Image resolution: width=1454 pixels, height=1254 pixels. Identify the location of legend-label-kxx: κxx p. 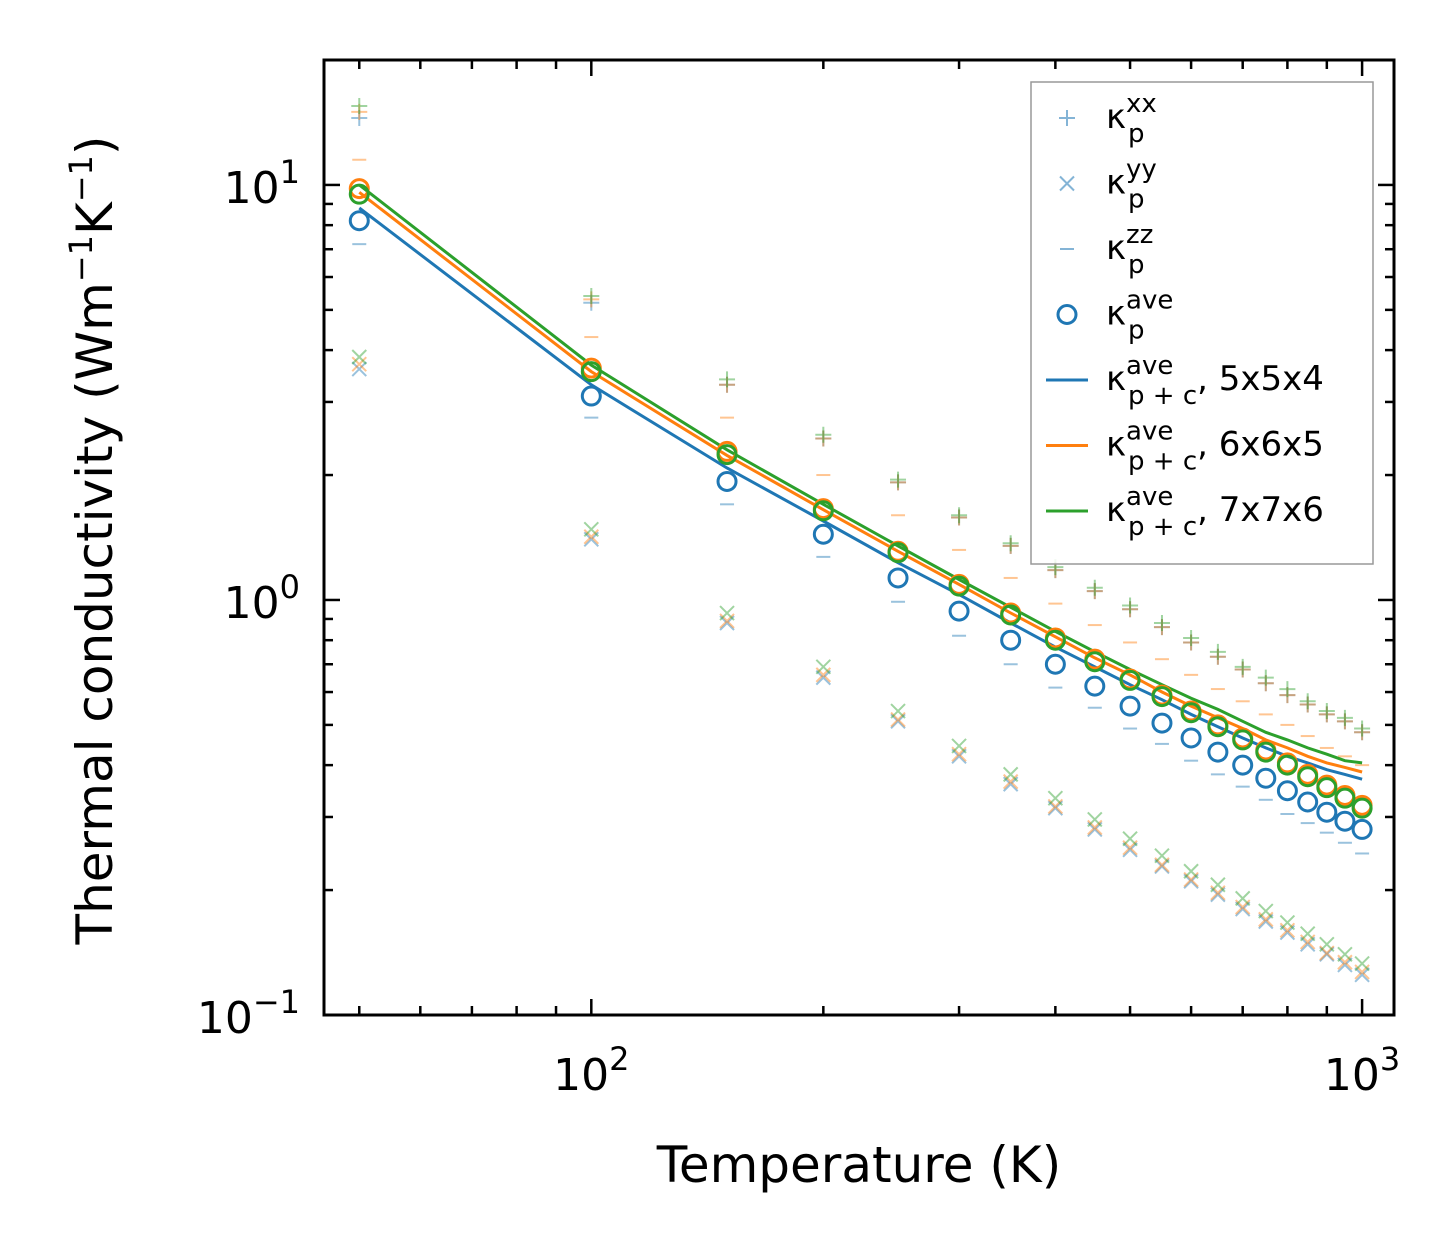
(1131, 119).